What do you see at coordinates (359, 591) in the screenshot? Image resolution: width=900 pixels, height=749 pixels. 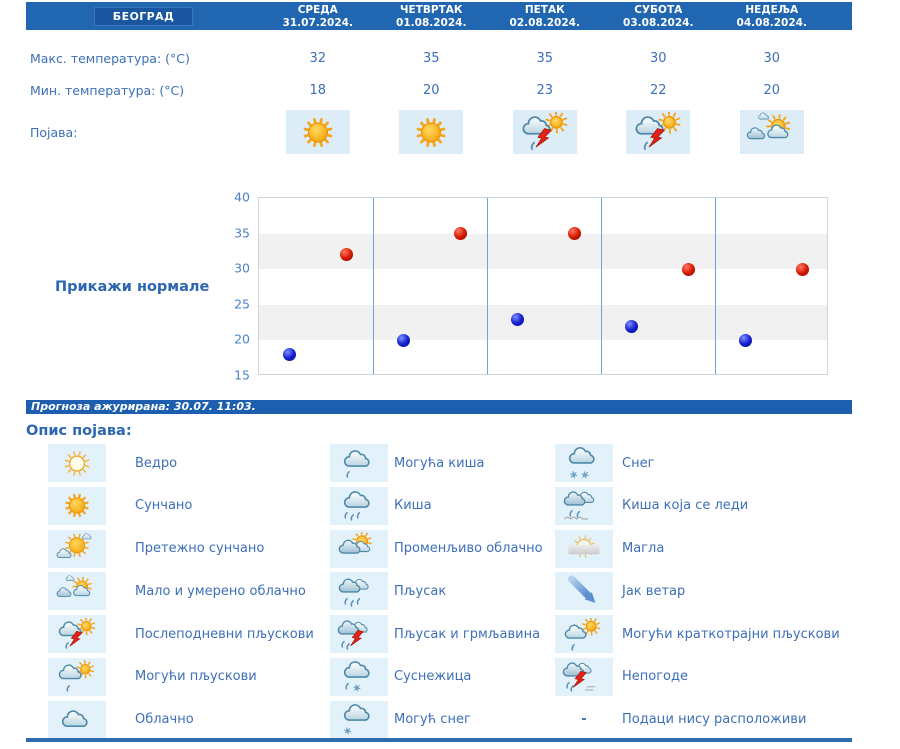 I see `shower-icon` at bounding box center [359, 591].